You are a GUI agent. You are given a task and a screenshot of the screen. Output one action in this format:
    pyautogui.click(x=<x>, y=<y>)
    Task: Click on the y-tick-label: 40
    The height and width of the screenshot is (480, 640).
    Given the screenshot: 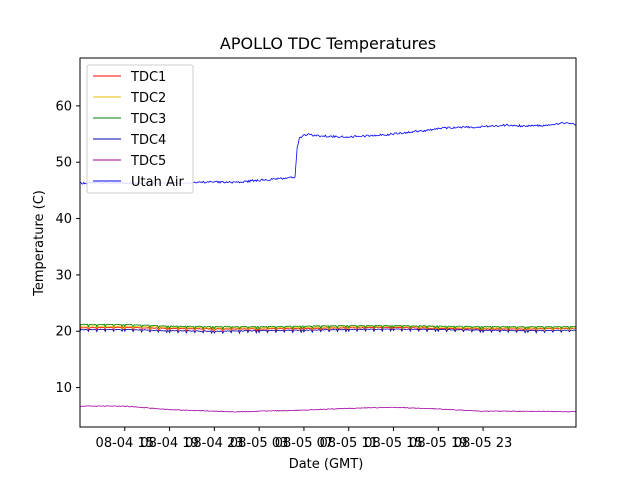 What is the action you would take?
    pyautogui.click(x=63, y=219)
    